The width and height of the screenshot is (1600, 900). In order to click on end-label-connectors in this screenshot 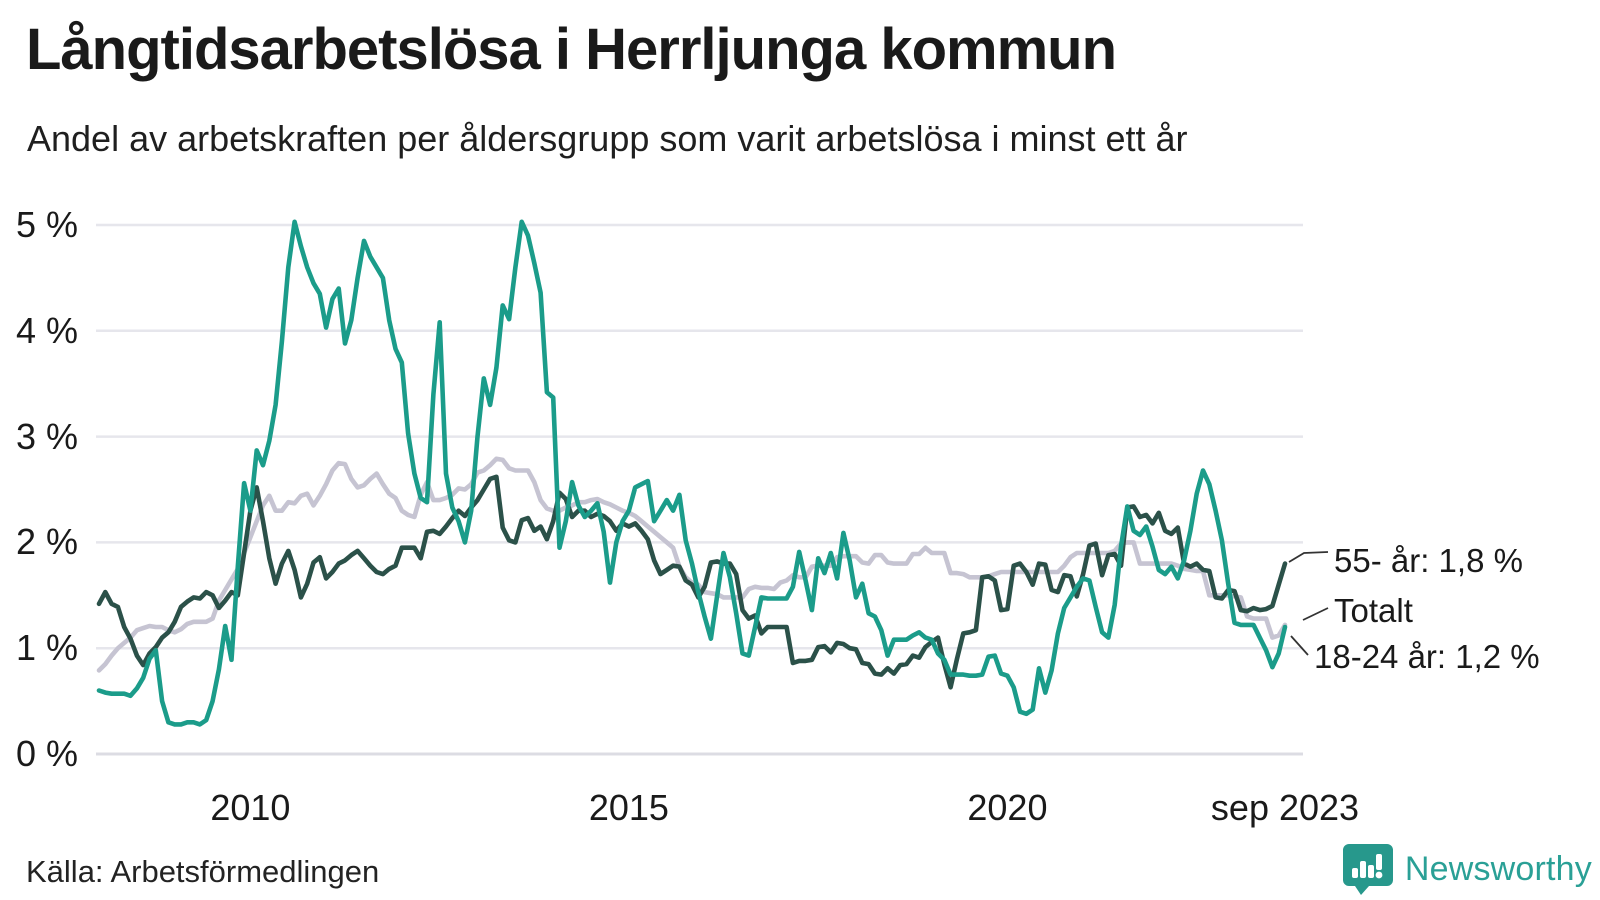, I will do `click(1308, 603)`.